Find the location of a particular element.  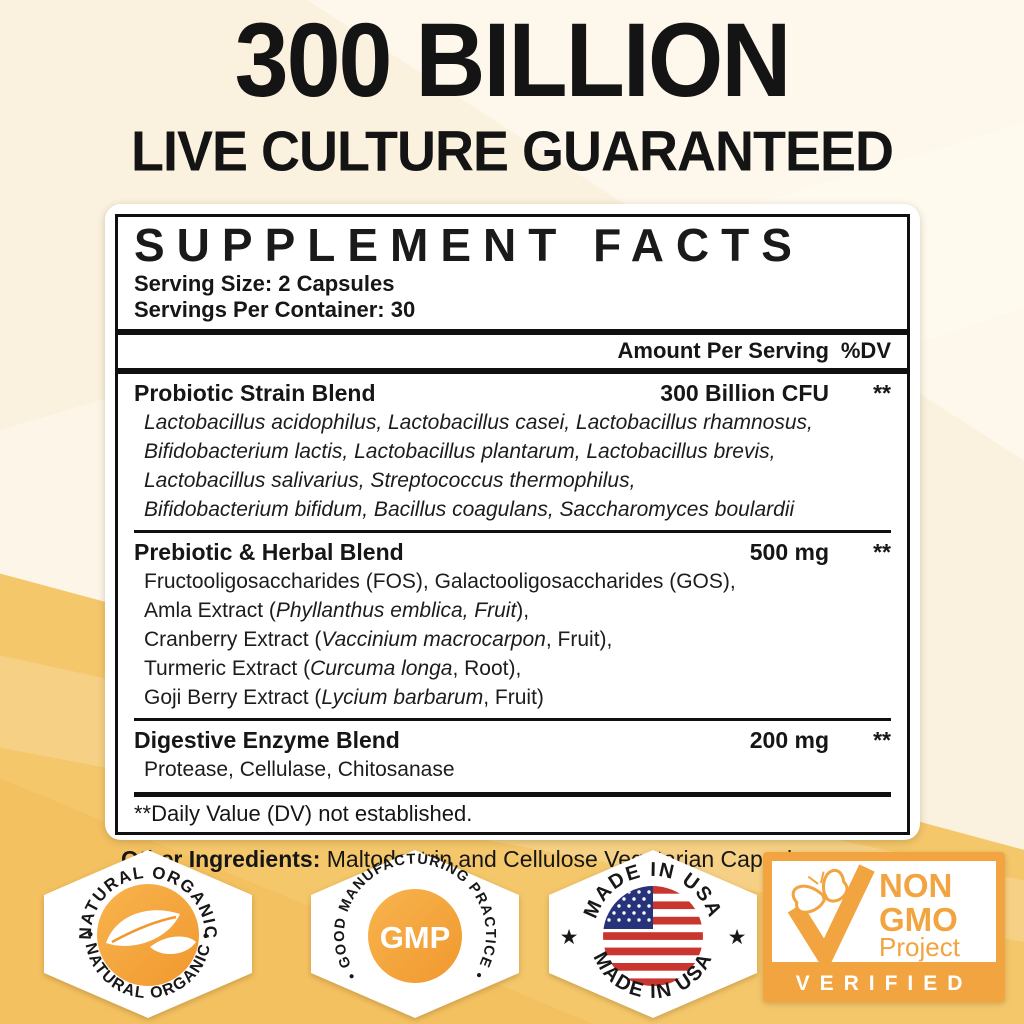

gmp-badge: GMP • GOOD MANUFACTURING PRACTICE • is located at coordinates (415, 934).